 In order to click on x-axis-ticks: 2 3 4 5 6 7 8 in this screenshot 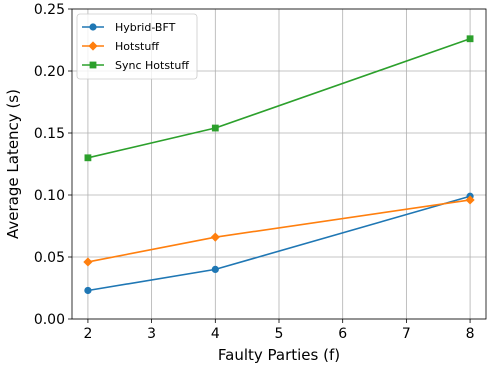, I will do `click(279, 330)`.